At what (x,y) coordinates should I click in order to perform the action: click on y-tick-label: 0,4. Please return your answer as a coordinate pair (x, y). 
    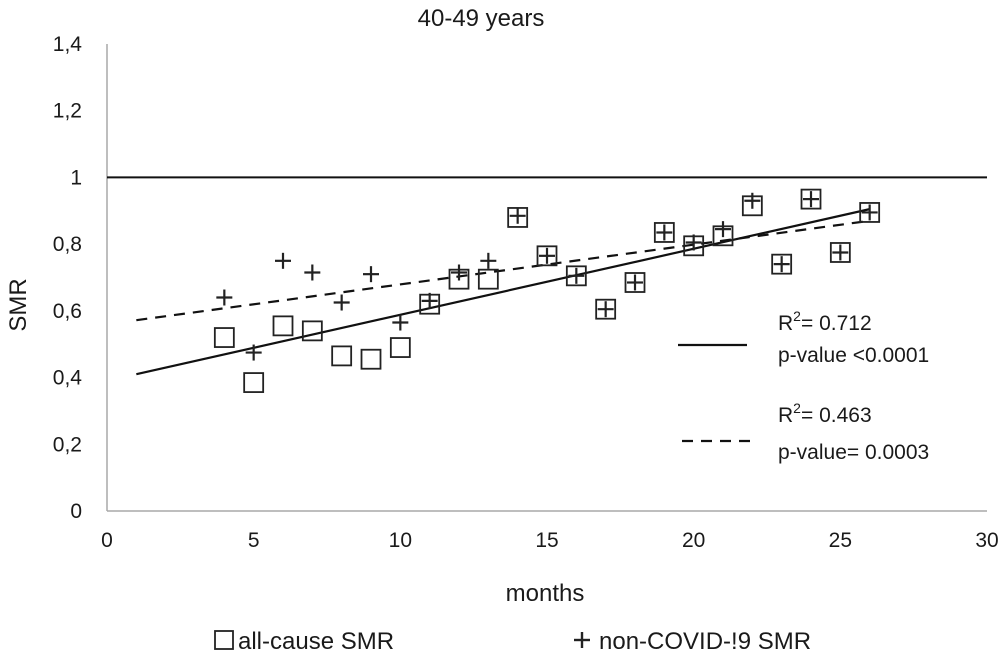
    Looking at the image, I should click on (68, 378).